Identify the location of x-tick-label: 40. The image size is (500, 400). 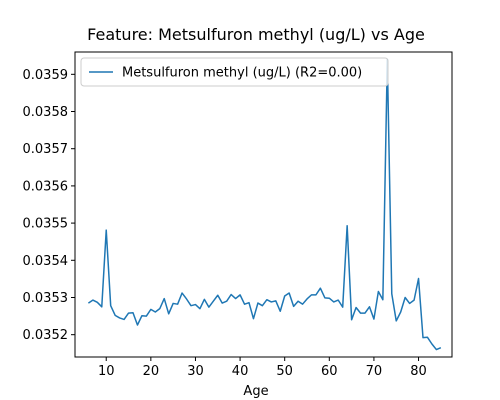
(240, 371).